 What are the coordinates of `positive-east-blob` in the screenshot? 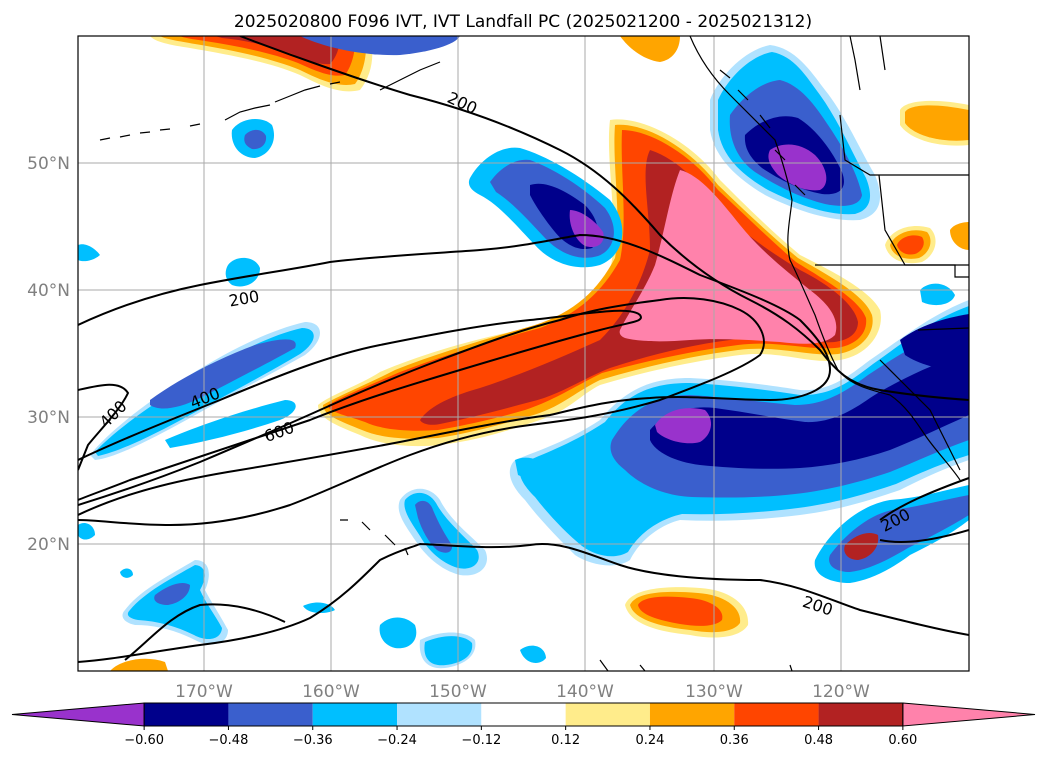 It's located at (910, 244).